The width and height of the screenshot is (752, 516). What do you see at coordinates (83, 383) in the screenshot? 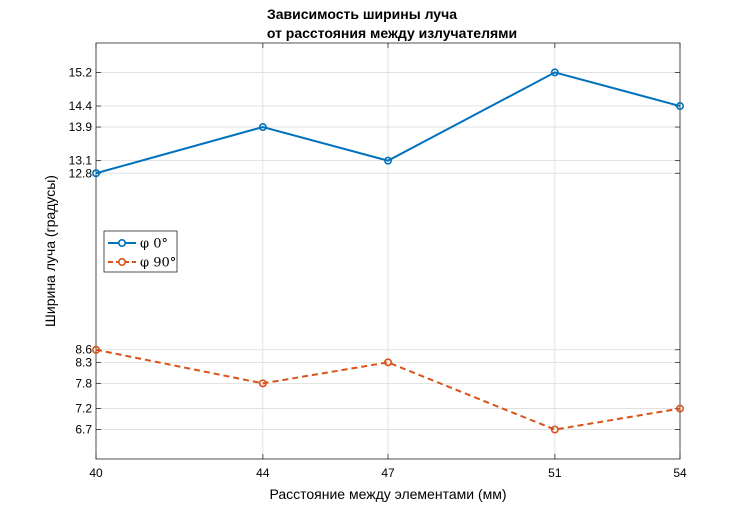
I see `y-tick-label: 7.8` at bounding box center [83, 383].